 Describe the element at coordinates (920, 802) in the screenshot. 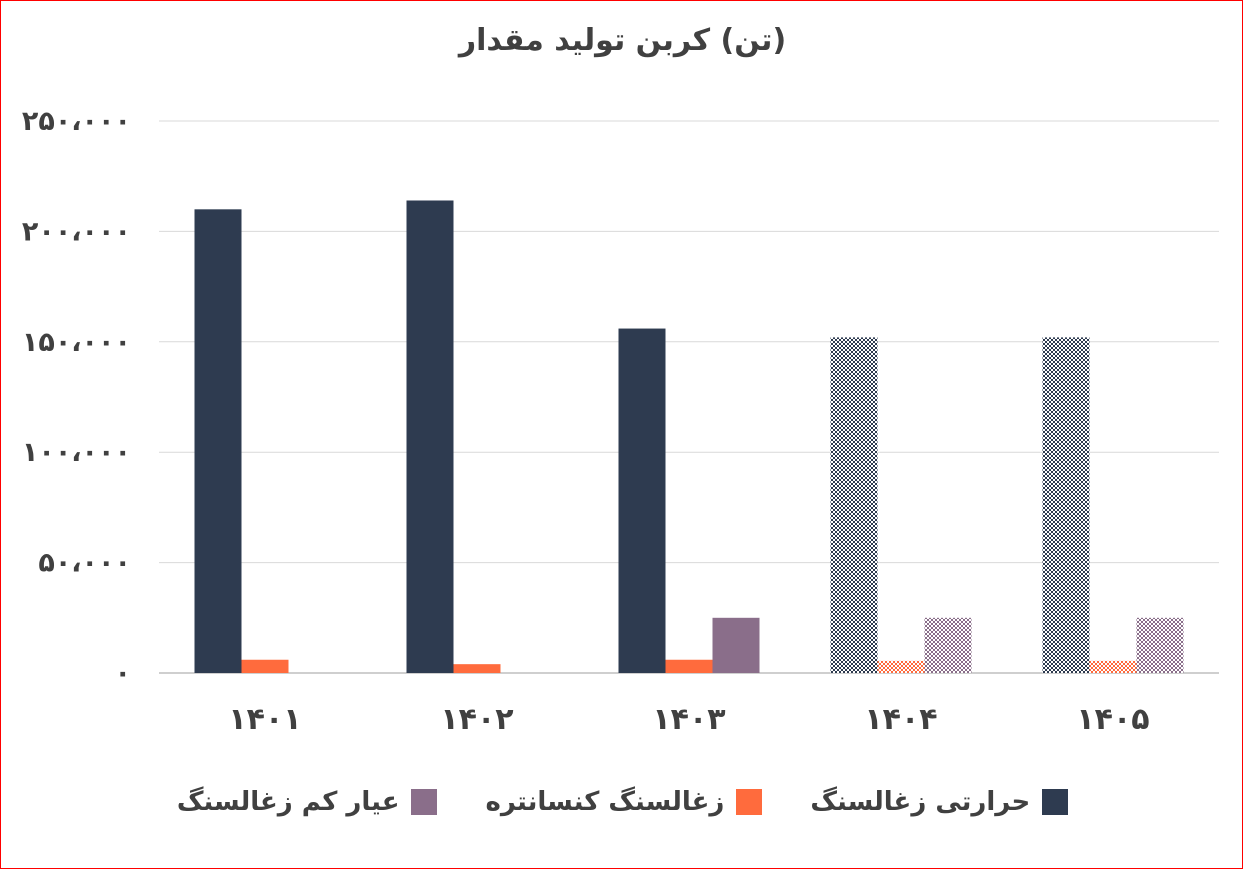

I see `legend-label-thermal-coal: حرارتی زغالسنگ` at that location.